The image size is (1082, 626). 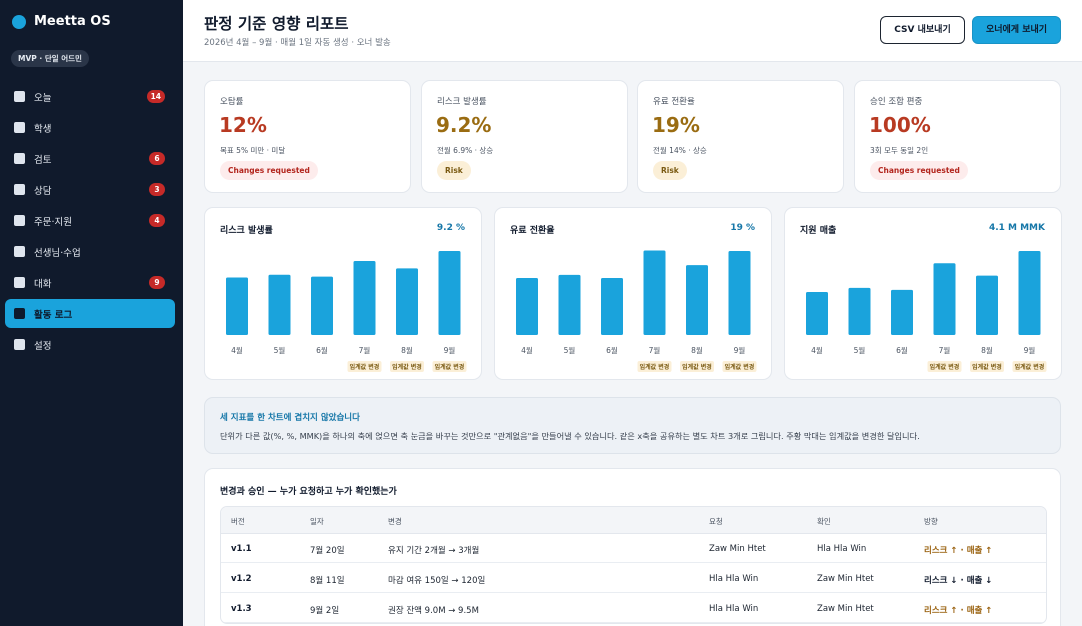 What do you see at coordinates (1016, 30) in the screenshot?
I see `send-to-owner-button: 오너에게 보내기` at bounding box center [1016, 30].